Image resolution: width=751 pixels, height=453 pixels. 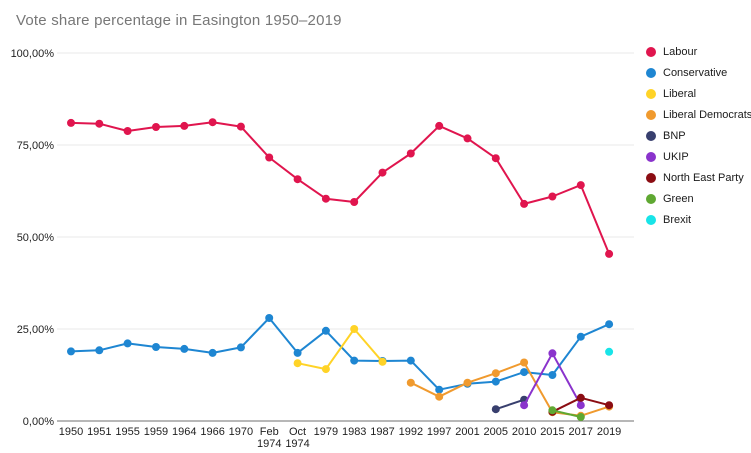 I want to click on legend-item-north-east-party: North East Party, so click(x=698, y=177).